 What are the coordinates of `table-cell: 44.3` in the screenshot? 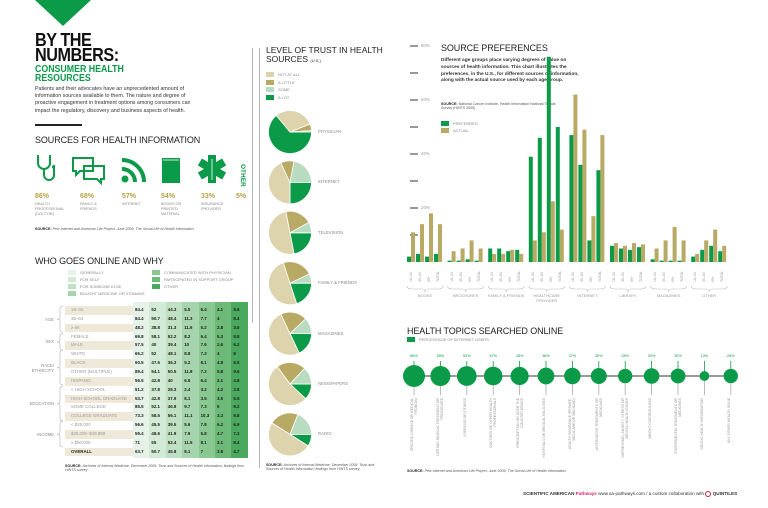 It's located at (172, 309).